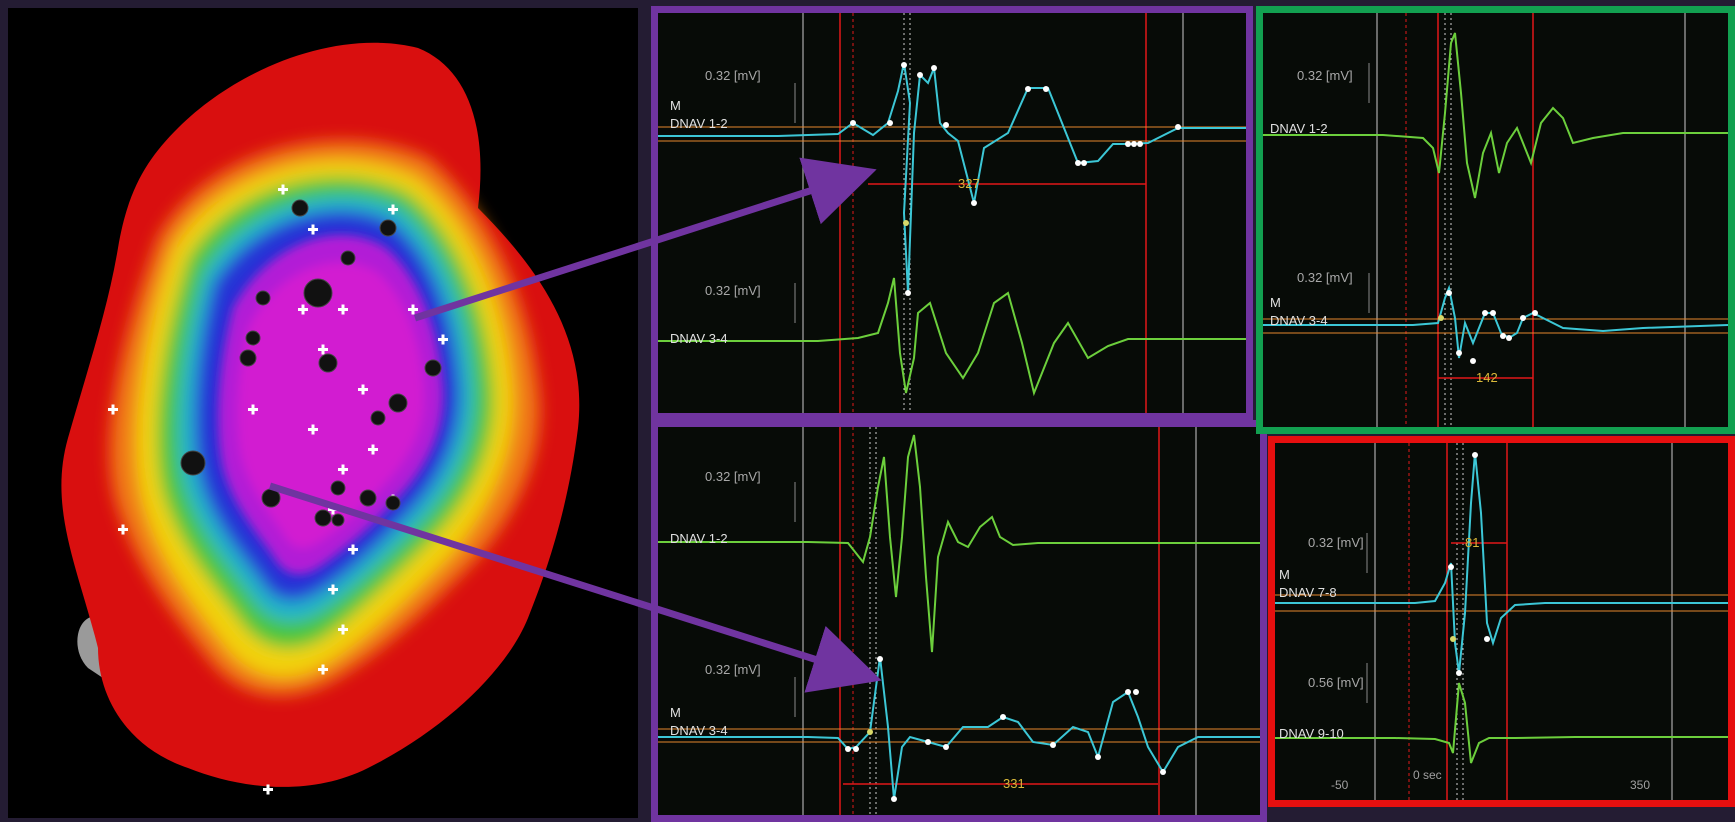 The width and height of the screenshot is (1735, 822). Describe the element at coordinates (1640, 785) in the screenshot. I see `axis-end-label: 350` at that location.